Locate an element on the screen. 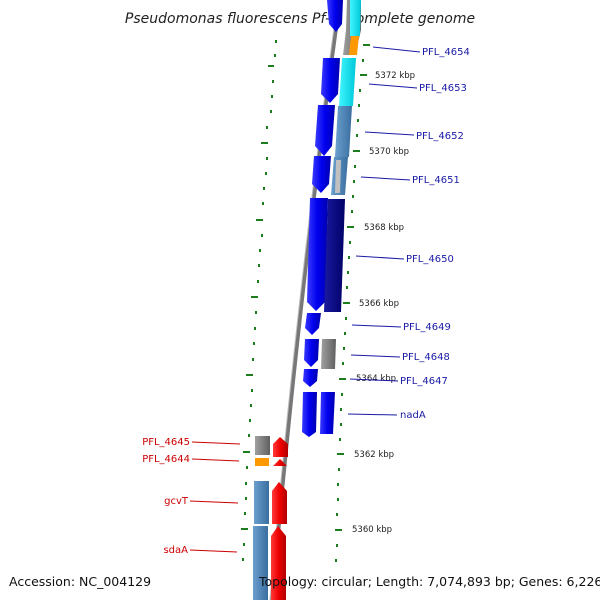 The image size is (600, 600). gene-label: PFL_4648 is located at coordinates (426, 357).